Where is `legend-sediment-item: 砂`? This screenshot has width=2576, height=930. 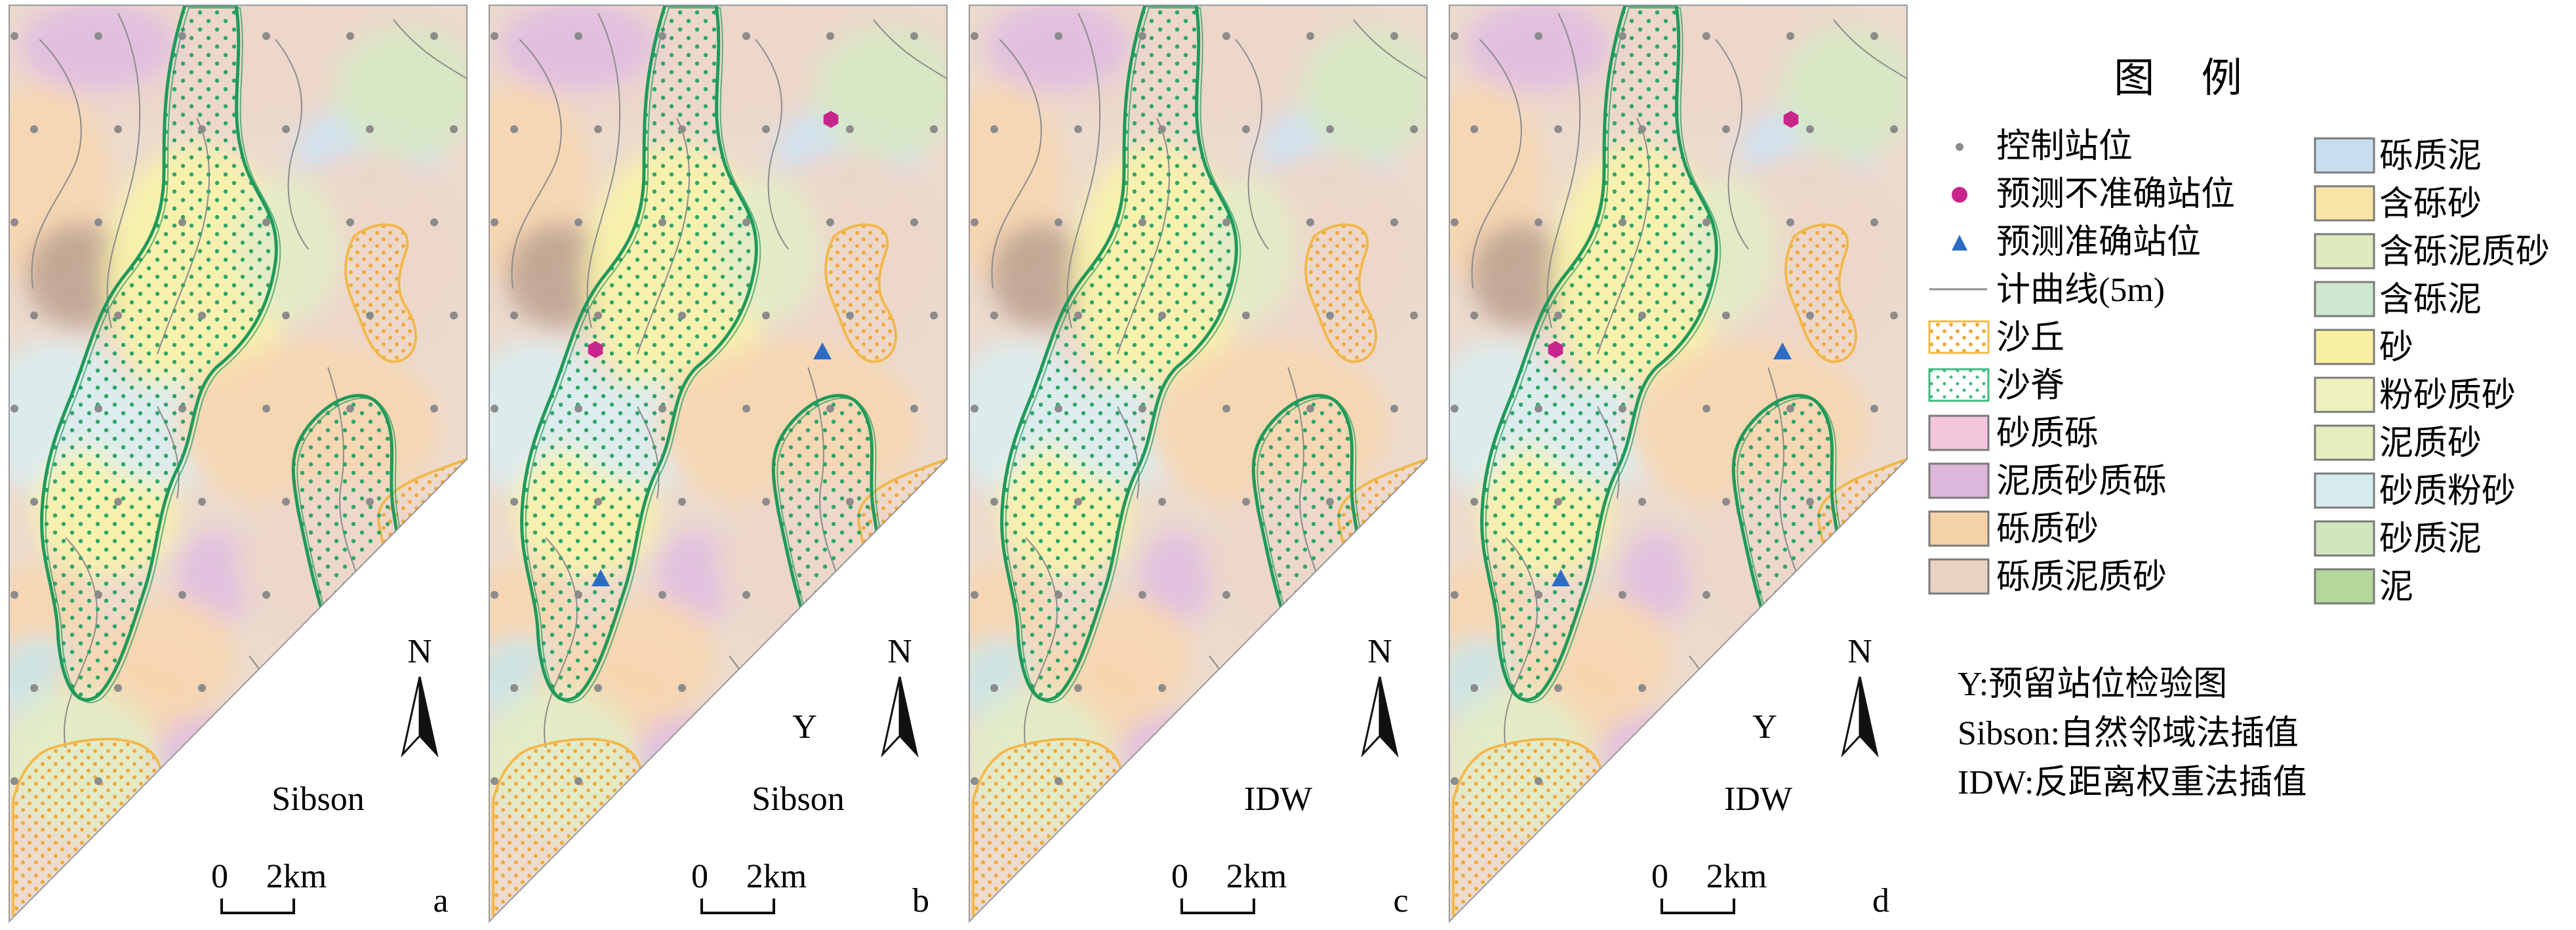
legend-sediment-item: 砂 is located at coordinates (2363, 348).